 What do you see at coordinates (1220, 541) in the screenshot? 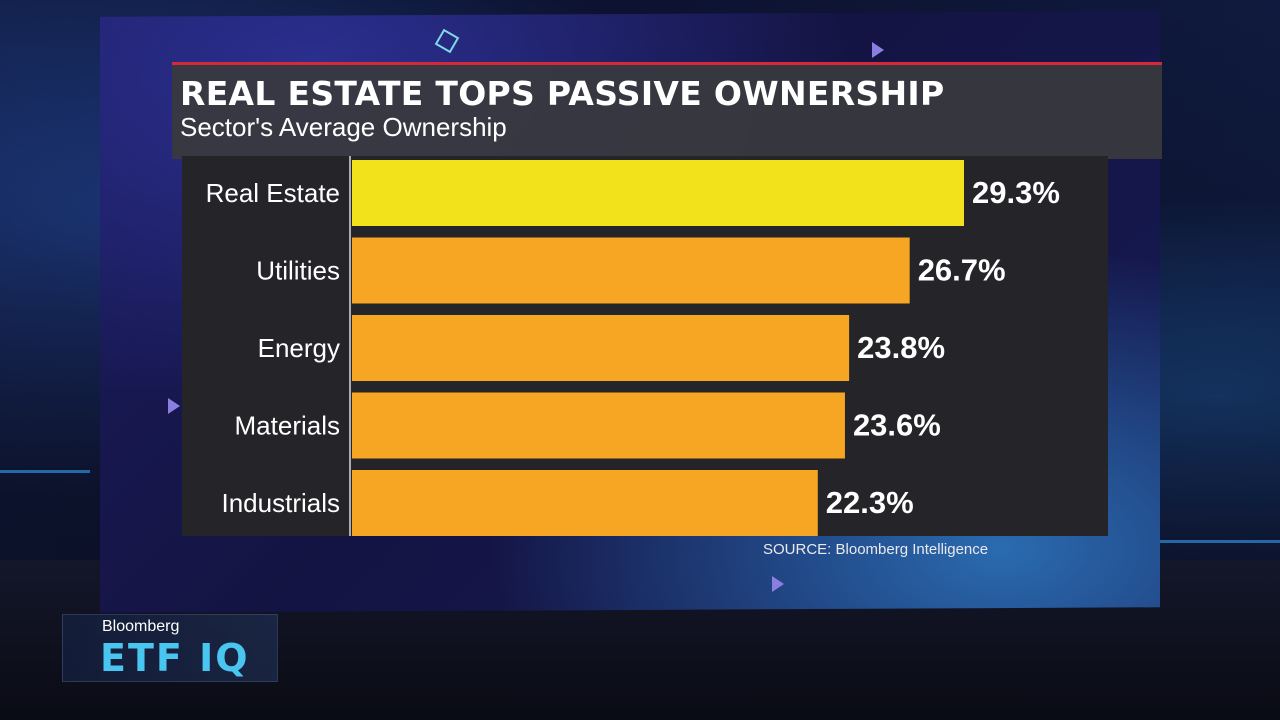
I see `light-stripe-right` at bounding box center [1220, 541].